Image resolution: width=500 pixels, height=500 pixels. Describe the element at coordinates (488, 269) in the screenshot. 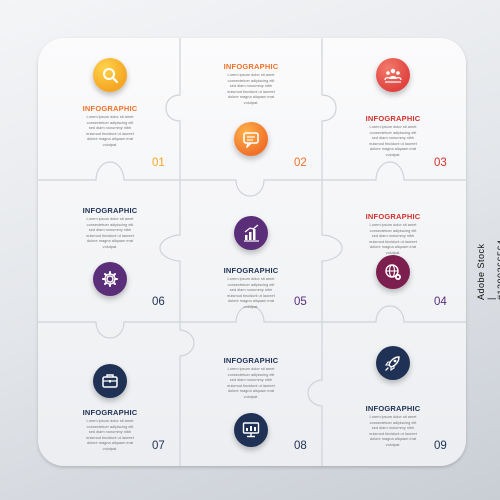

I see `watermark-text: Adobe Stock | #1209266564` at that location.